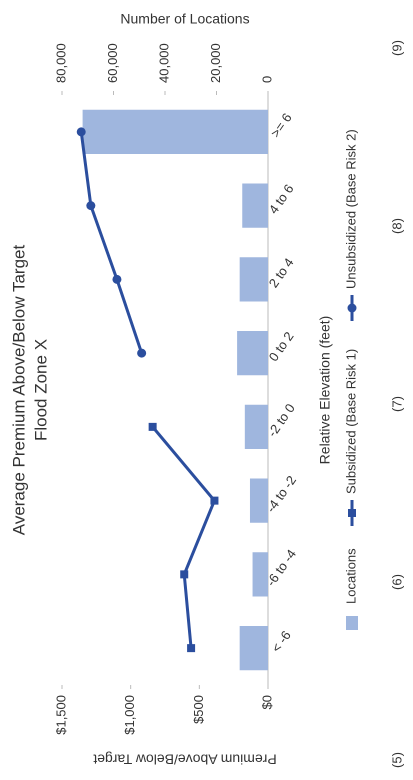 The height and width of the screenshot is (780, 413). Describe the element at coordinates (280, 641) in the screenshot. I see `x-tick-label: < -6` at that location.